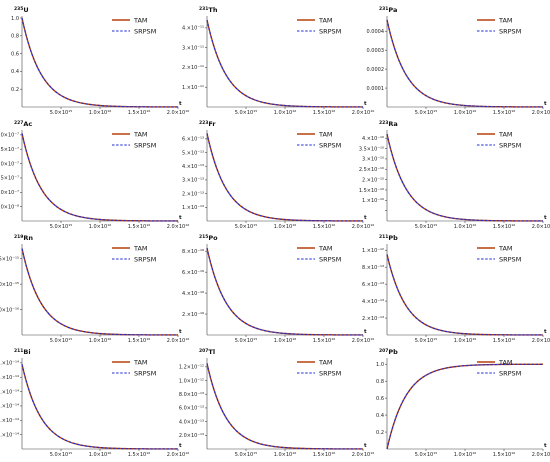 This screenshot has width=550, height=462. I want to click on y-tick-label: 3.0×10⁻⁷, so click(9, 136).